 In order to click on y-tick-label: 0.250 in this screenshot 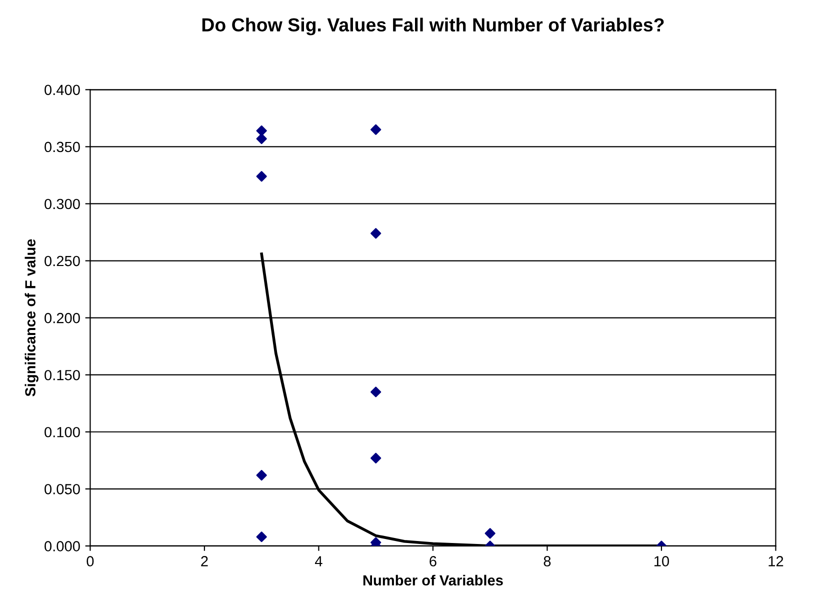, I will do `click(62, 261)`.